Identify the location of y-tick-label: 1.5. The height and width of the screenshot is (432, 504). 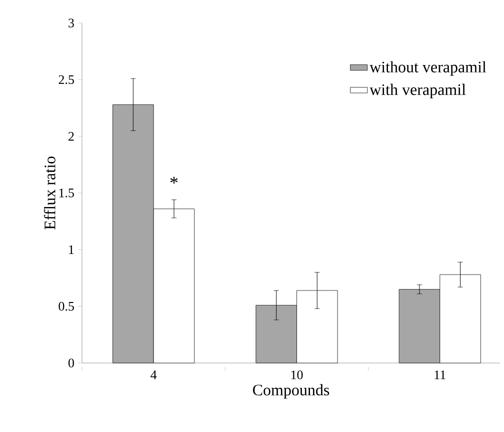
(66, 193).